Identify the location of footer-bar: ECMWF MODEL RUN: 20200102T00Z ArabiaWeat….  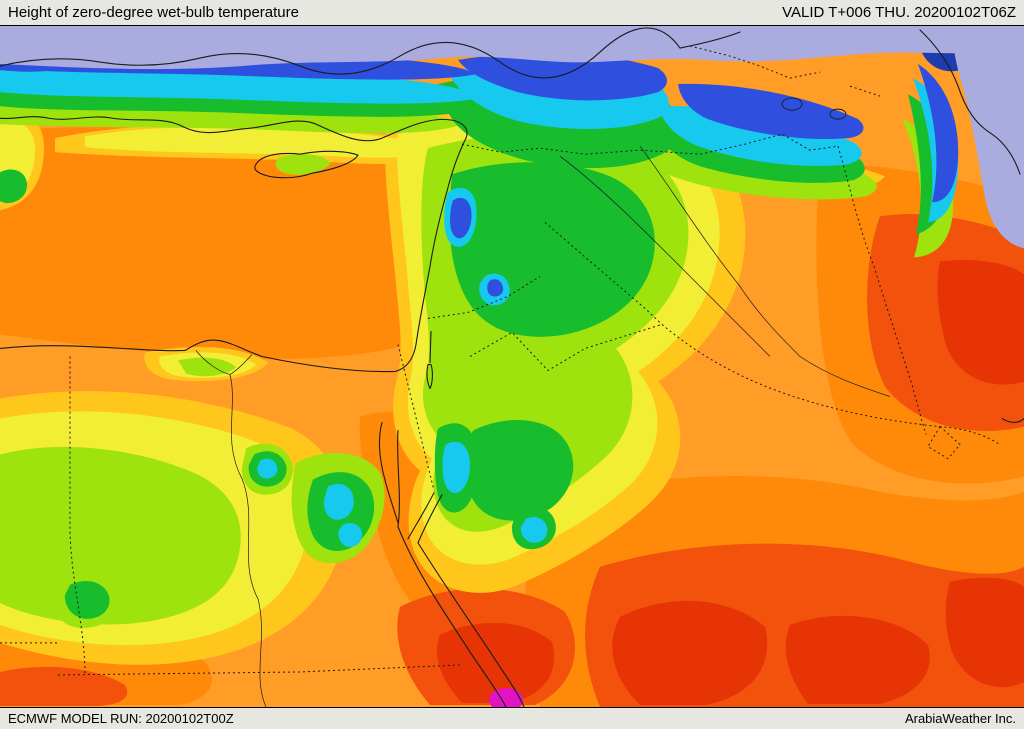
(512, 718).